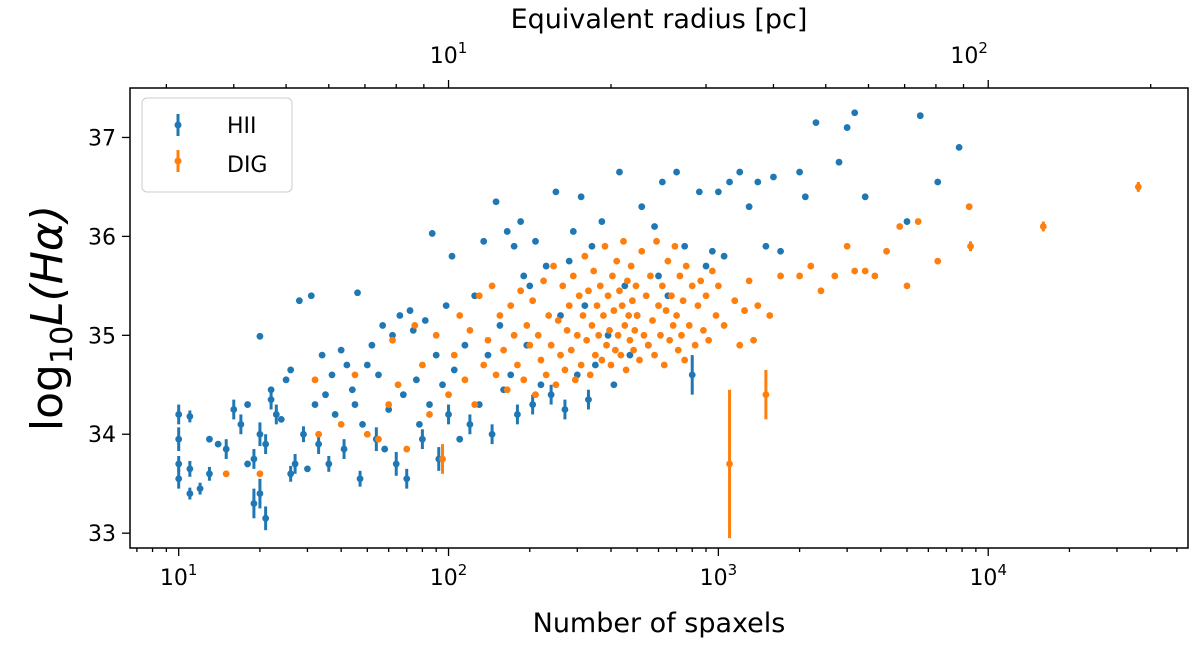 The width and height of the screenshot is (1200, 645). I want to click on x-tick-label: 102, so click(449, 576).